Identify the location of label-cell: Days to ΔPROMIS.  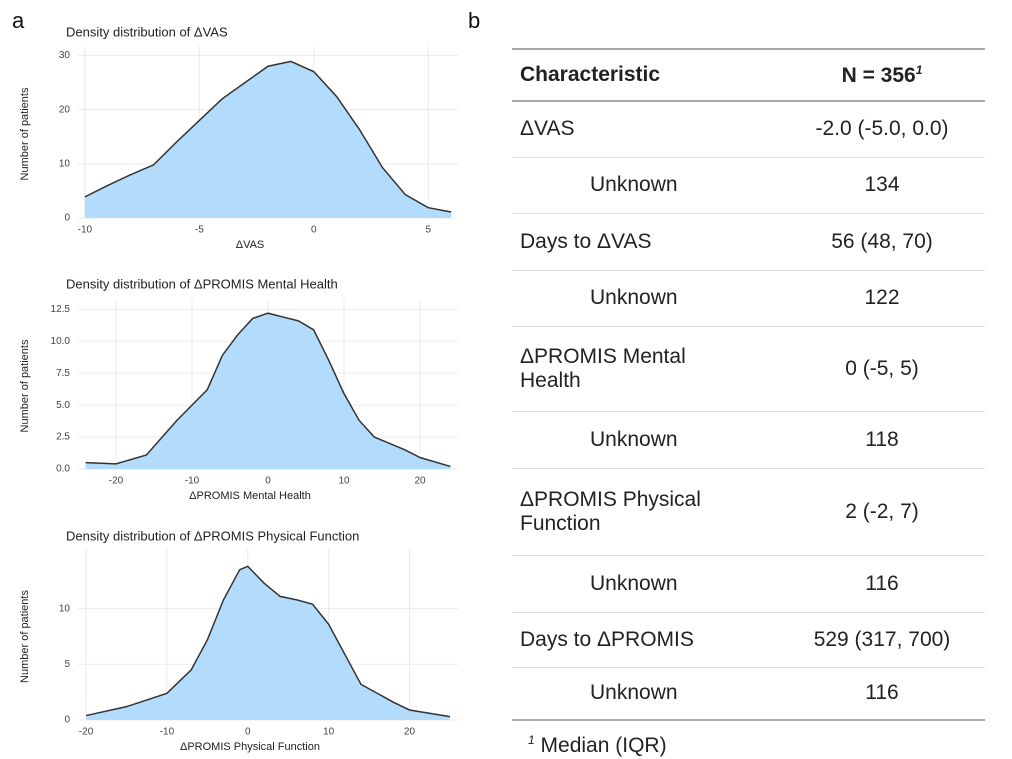
(645, 640).